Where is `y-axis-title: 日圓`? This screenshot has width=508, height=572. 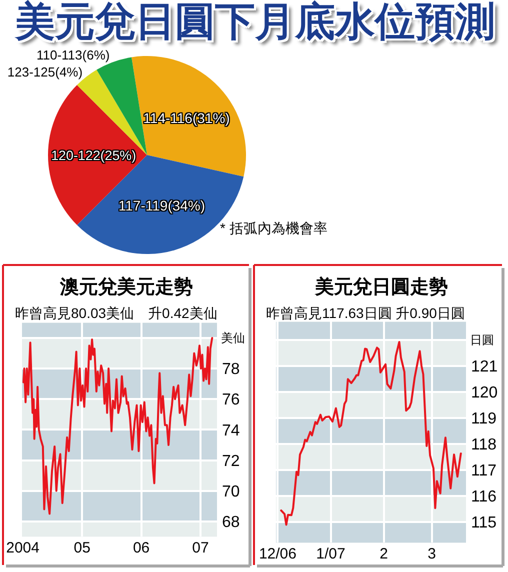 y-axis-title: 日圓 is located at coordinates (482, 340).